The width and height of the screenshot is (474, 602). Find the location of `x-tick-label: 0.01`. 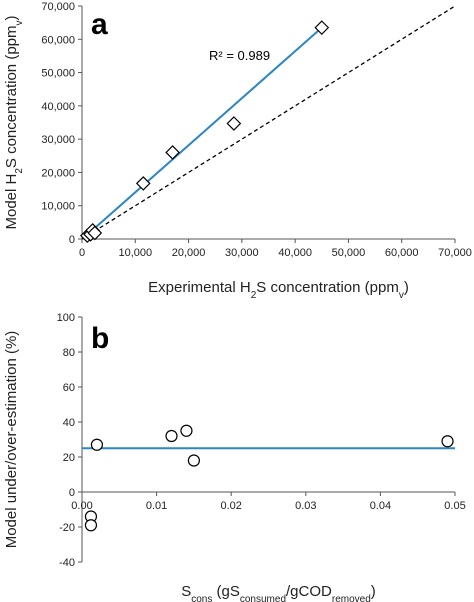

x-tick-label: 0.01 is located at coordinates (156, 506).